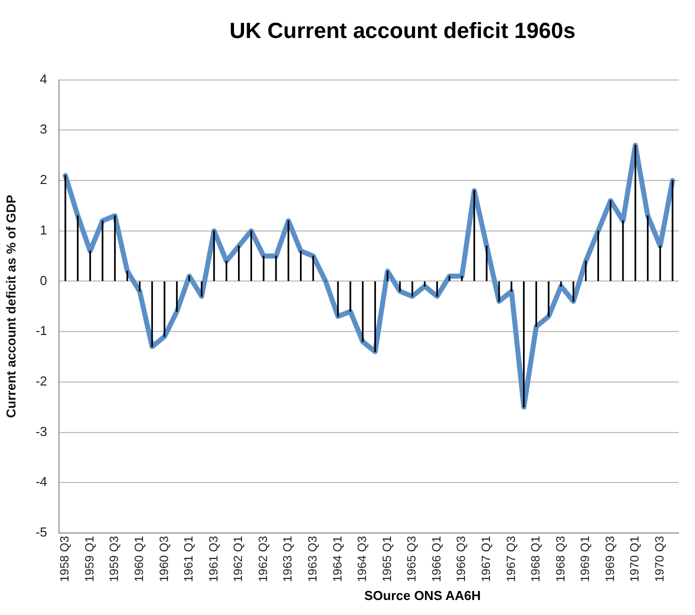  What do you see at coordinates (42, 532) in the screenshot?
I see `y-tick-label: -5` at bounding box center [42, 532].